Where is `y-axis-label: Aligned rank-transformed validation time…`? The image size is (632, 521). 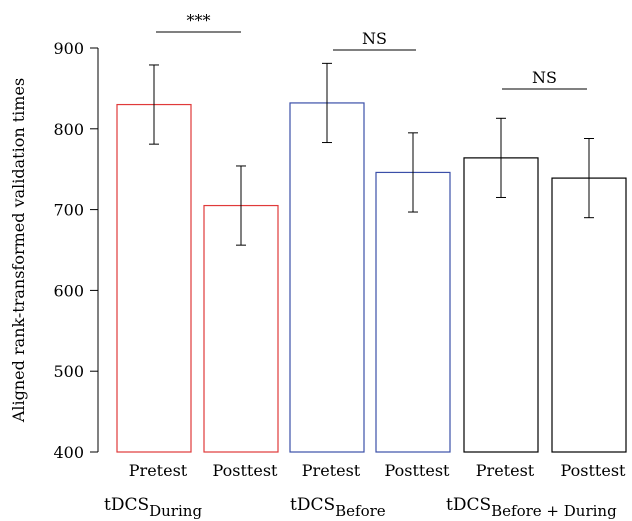 y-axis-label: Aligned rank-transformed validation time… is located at coordinates (18, 250).